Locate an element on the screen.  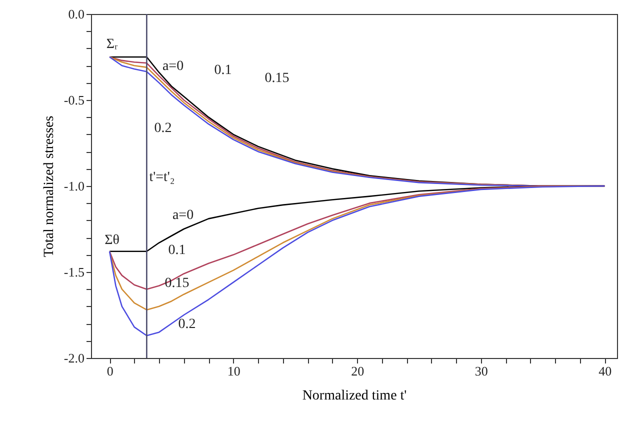
annotation: Σθ is located at coordinates (112, 240).